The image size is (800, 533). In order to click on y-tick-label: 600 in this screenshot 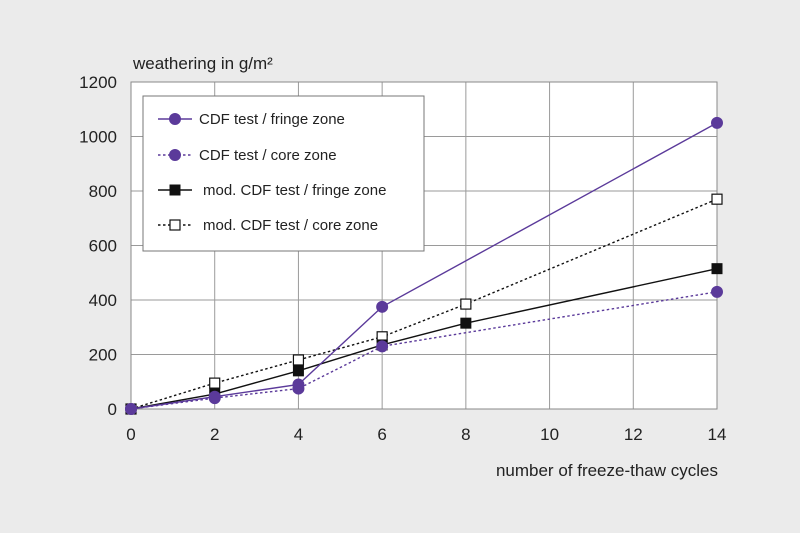, I will do `click(103, 246)`.